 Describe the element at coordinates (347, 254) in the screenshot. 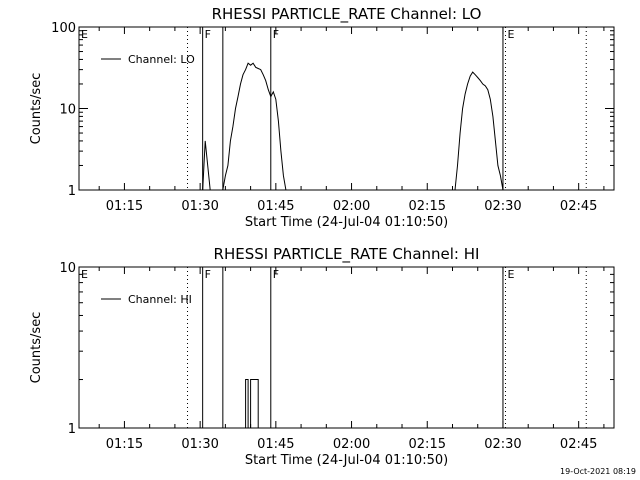

I see `chart-title: RHESSI PARTICLE_RATE Channel: HI` at that location.